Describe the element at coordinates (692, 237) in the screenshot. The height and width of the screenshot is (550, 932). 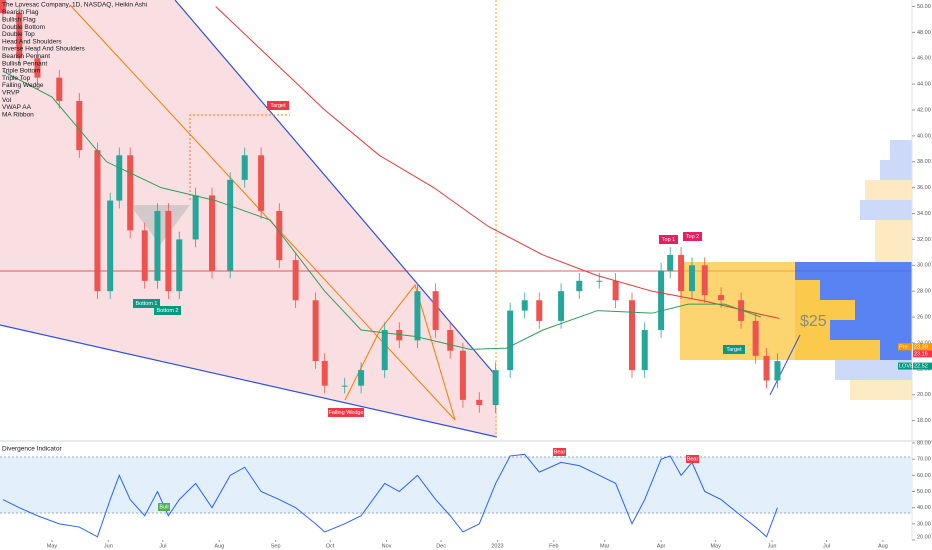
I see `annotation: Top 2` at that location.